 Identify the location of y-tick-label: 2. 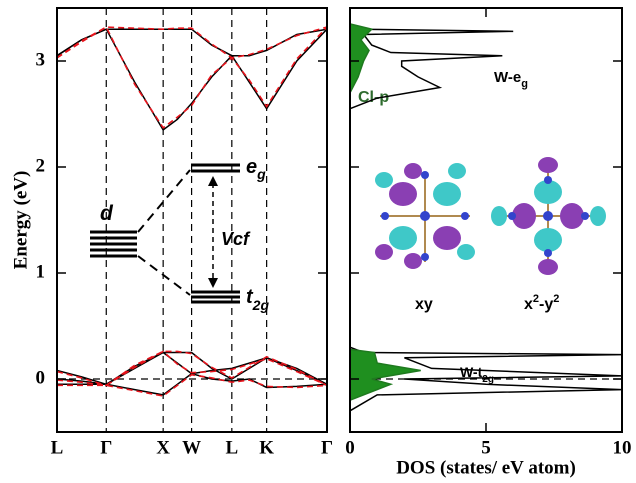
(41, 165).